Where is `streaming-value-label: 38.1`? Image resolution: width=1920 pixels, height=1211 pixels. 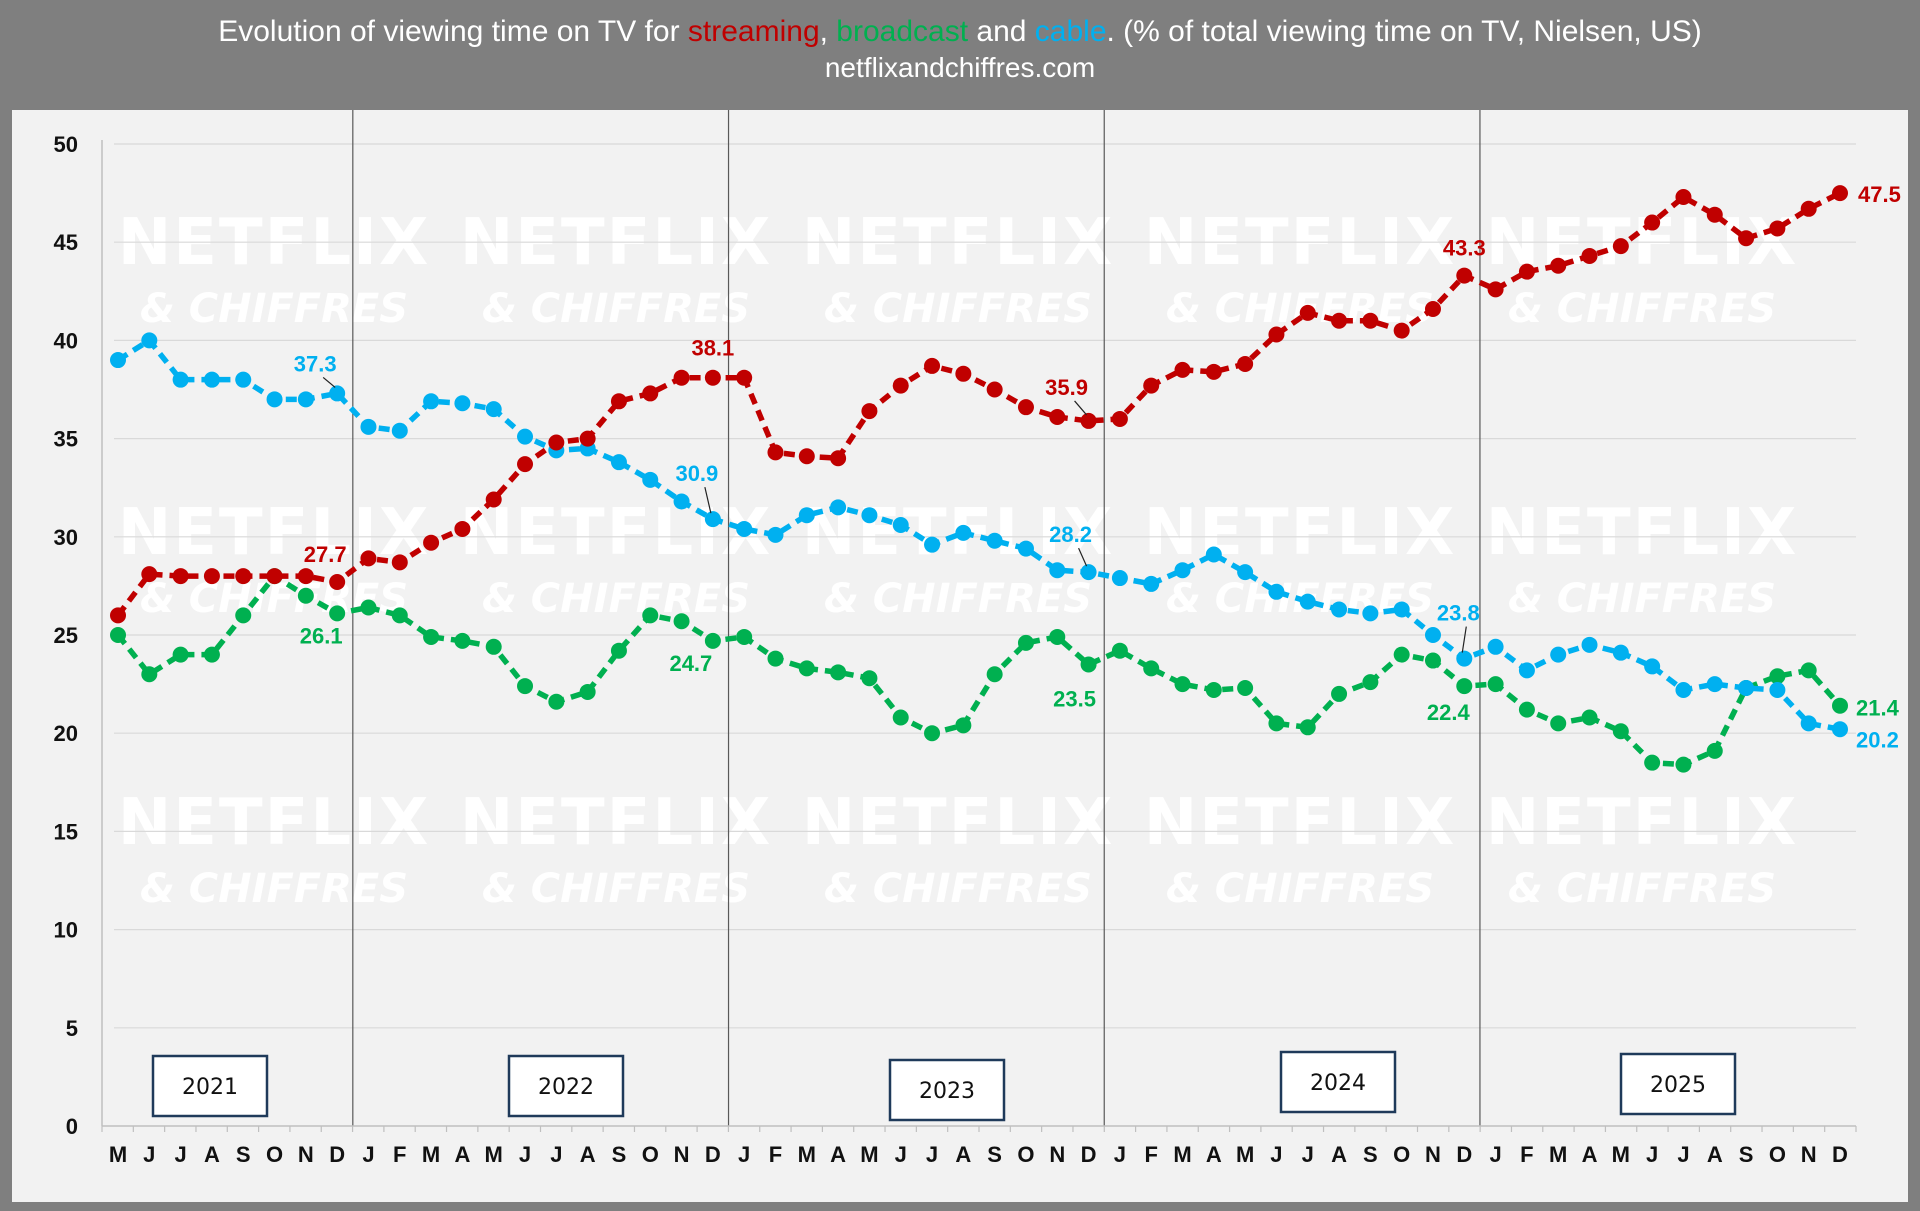
streaming-value-label: 38.1 is located at coordinates (712, 348).